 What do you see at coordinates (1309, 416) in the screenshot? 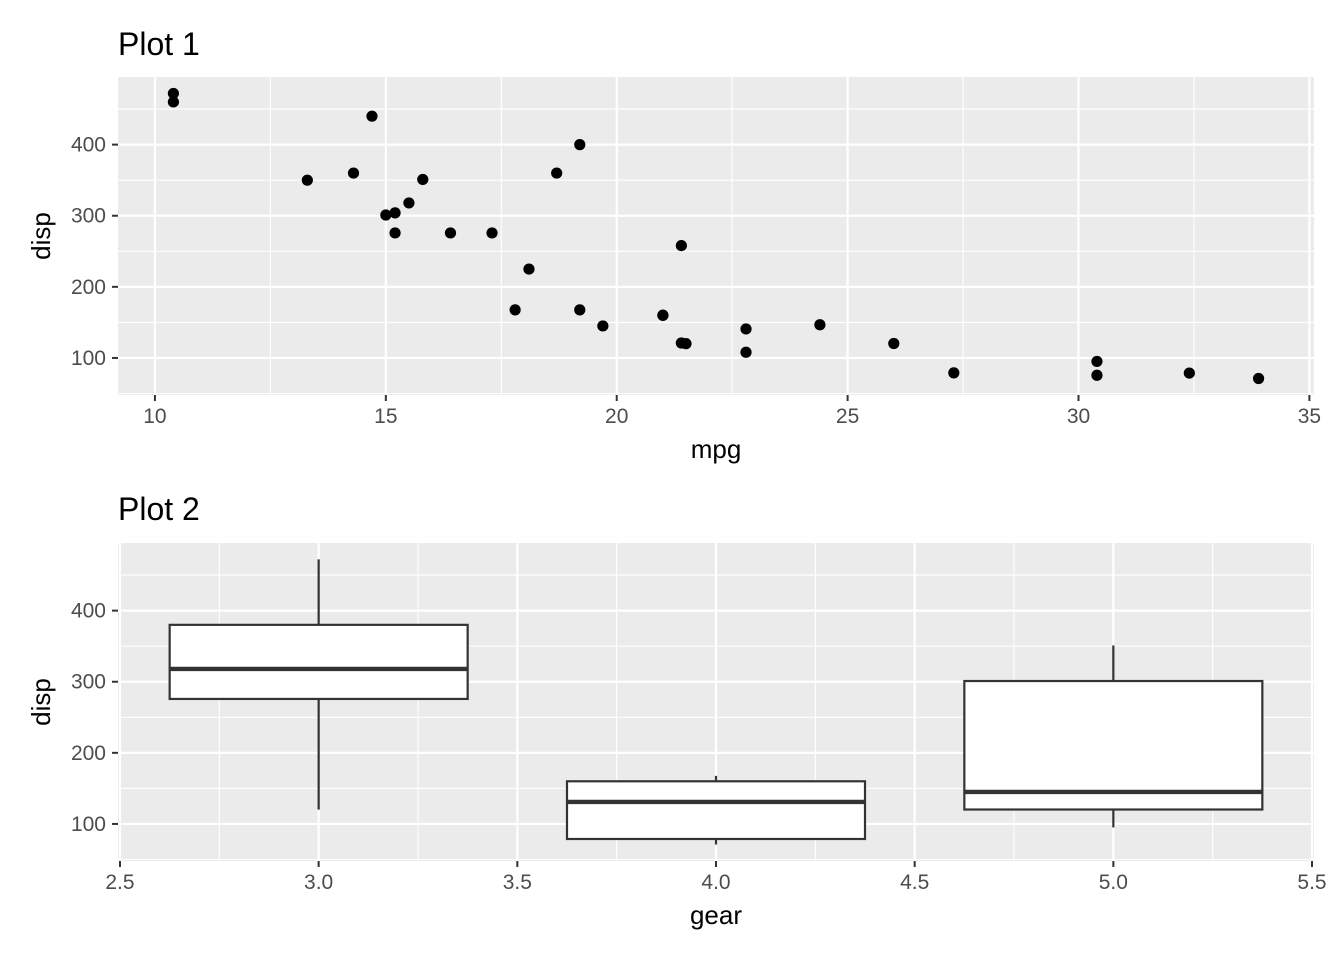
I see `x-tick-label: 35` at bounding box center [1309, 416].